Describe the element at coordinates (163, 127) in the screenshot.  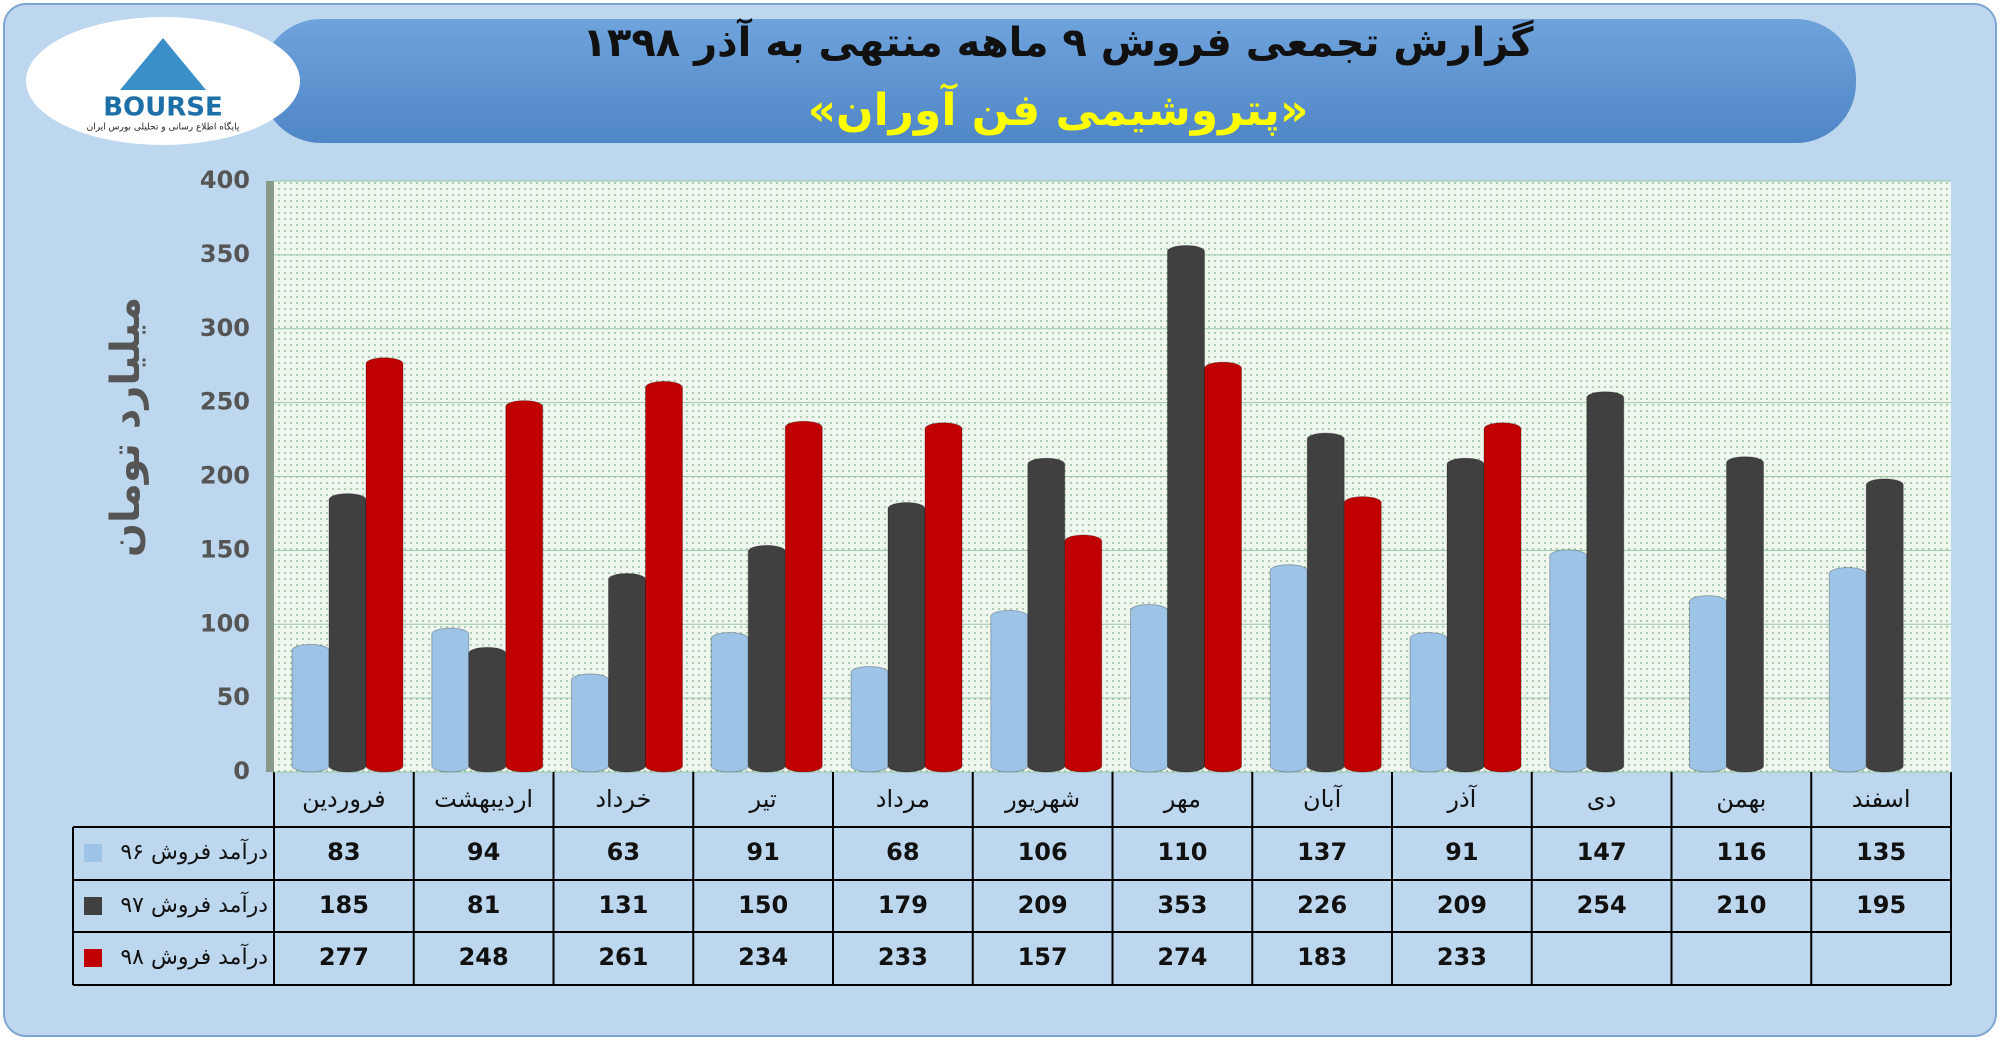
I see `logo-caption: پایگاه اطلاع رسانی و تحلیلی بورس ایران` at that location.